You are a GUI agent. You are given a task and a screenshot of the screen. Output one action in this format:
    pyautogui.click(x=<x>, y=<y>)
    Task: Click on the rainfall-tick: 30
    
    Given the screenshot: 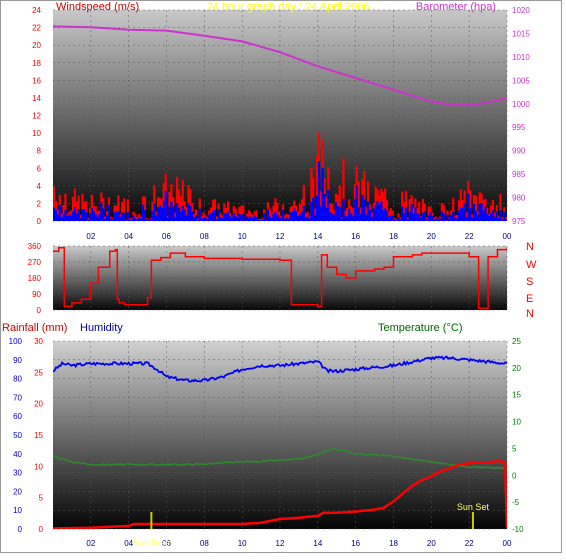 What is the action you would take?
    pyautogui.click(x=38, y=341)
    